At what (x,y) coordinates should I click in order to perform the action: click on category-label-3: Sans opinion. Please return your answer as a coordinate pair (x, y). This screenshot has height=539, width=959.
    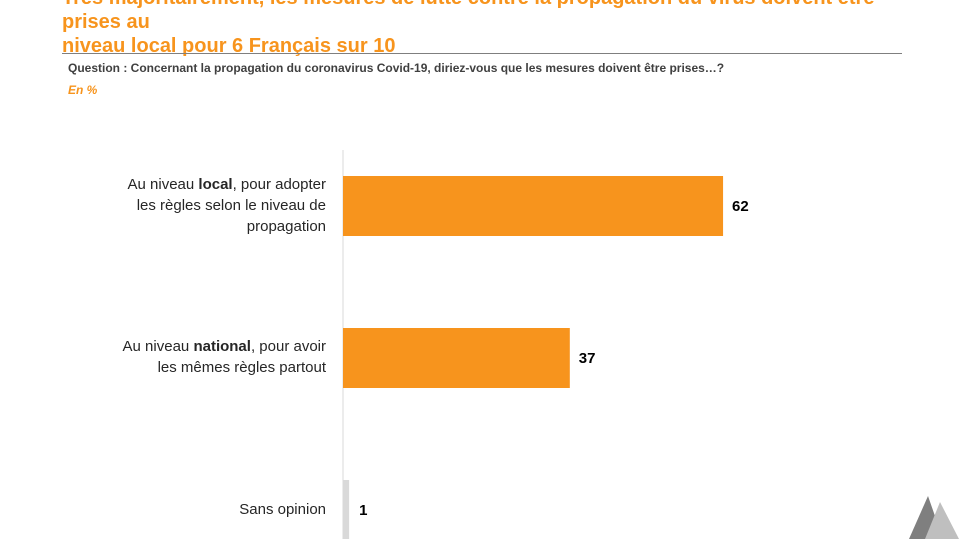
    Looking at the image, I should click on (282, 509).